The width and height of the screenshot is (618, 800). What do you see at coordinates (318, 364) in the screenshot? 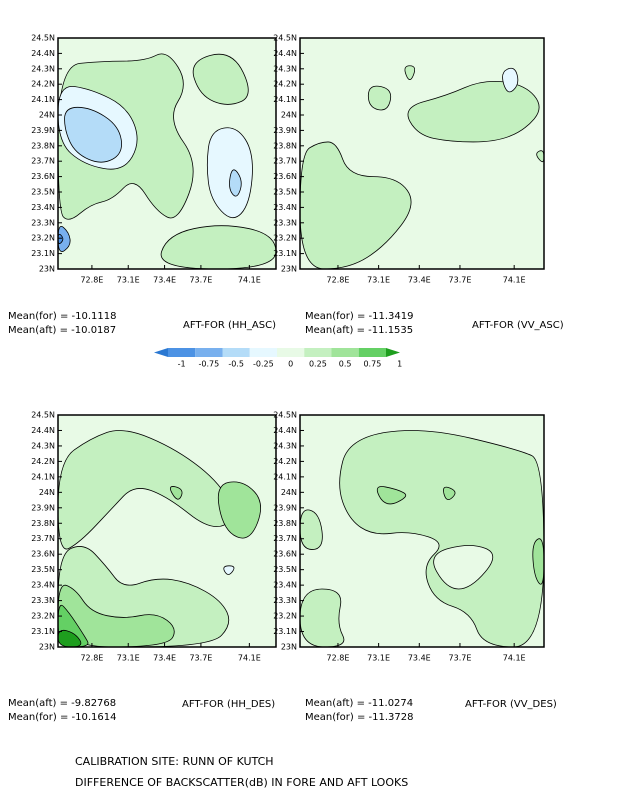
I see `colorbar-label: 0.25` at bounding box center [318, 364].